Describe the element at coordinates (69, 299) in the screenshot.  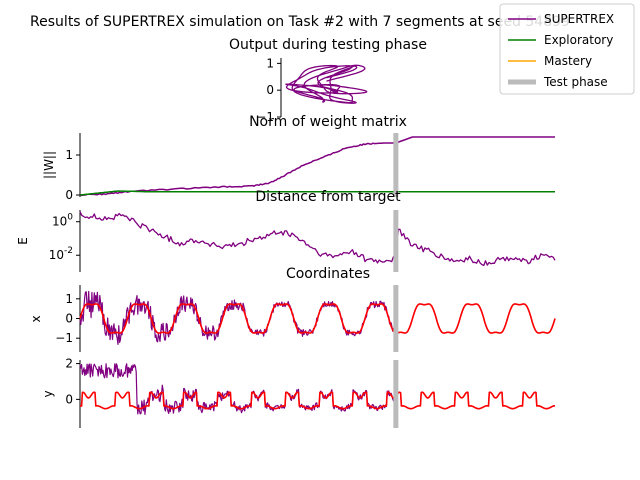
I see `xcoord-ytick-label: 1` at that location.